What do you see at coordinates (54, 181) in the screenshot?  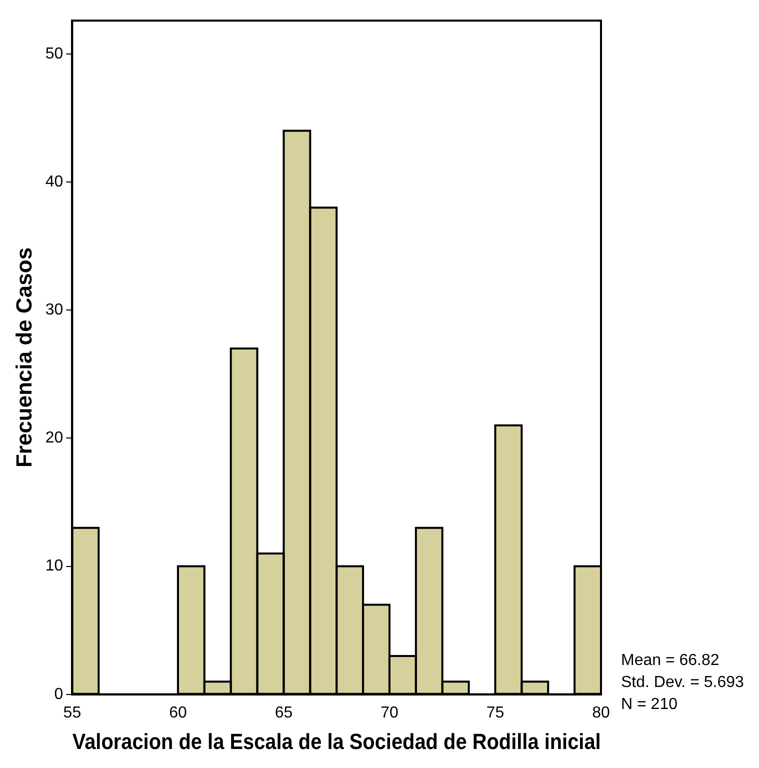 I see `y-tick-label: 40` at bounding box center [54, 181].